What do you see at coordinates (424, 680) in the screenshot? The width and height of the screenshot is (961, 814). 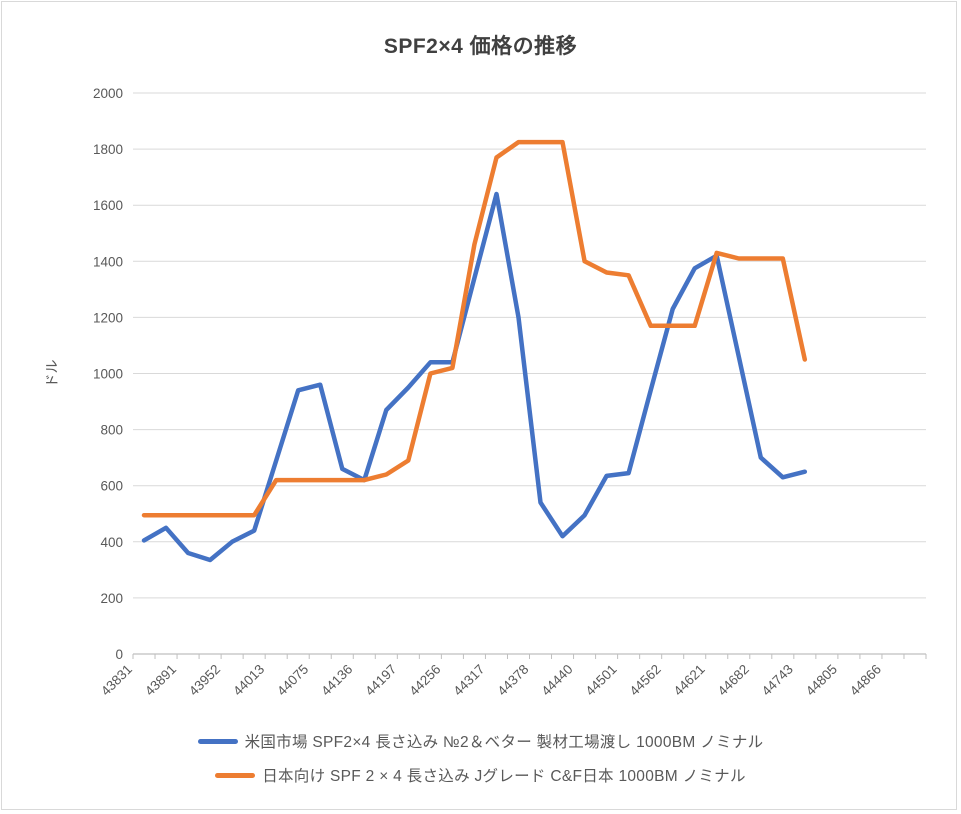 I see `x-tick-label: 44256` at bounding box center [424, 680].